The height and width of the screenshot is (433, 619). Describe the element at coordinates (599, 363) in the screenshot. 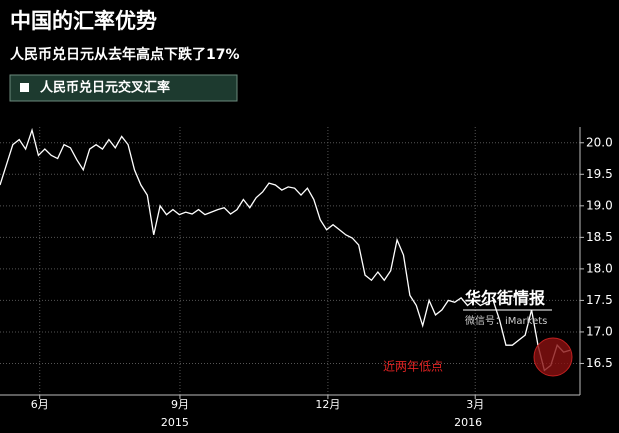

I see `y-tick-label: 16.5` at that location.